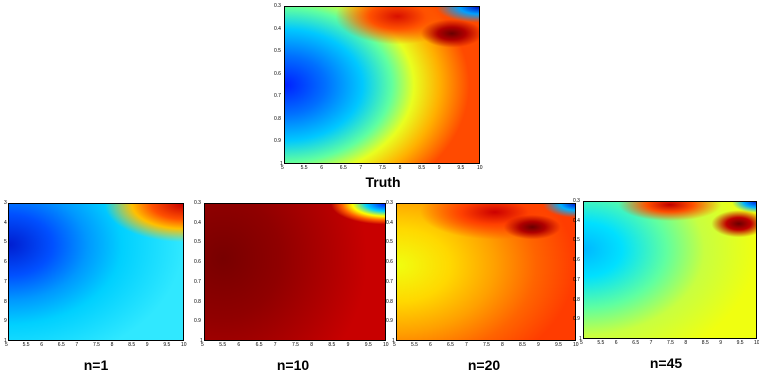  Describe the element at coordinates (5, 222) in the screenshot. I see `y-tick-label: 4` at that location.